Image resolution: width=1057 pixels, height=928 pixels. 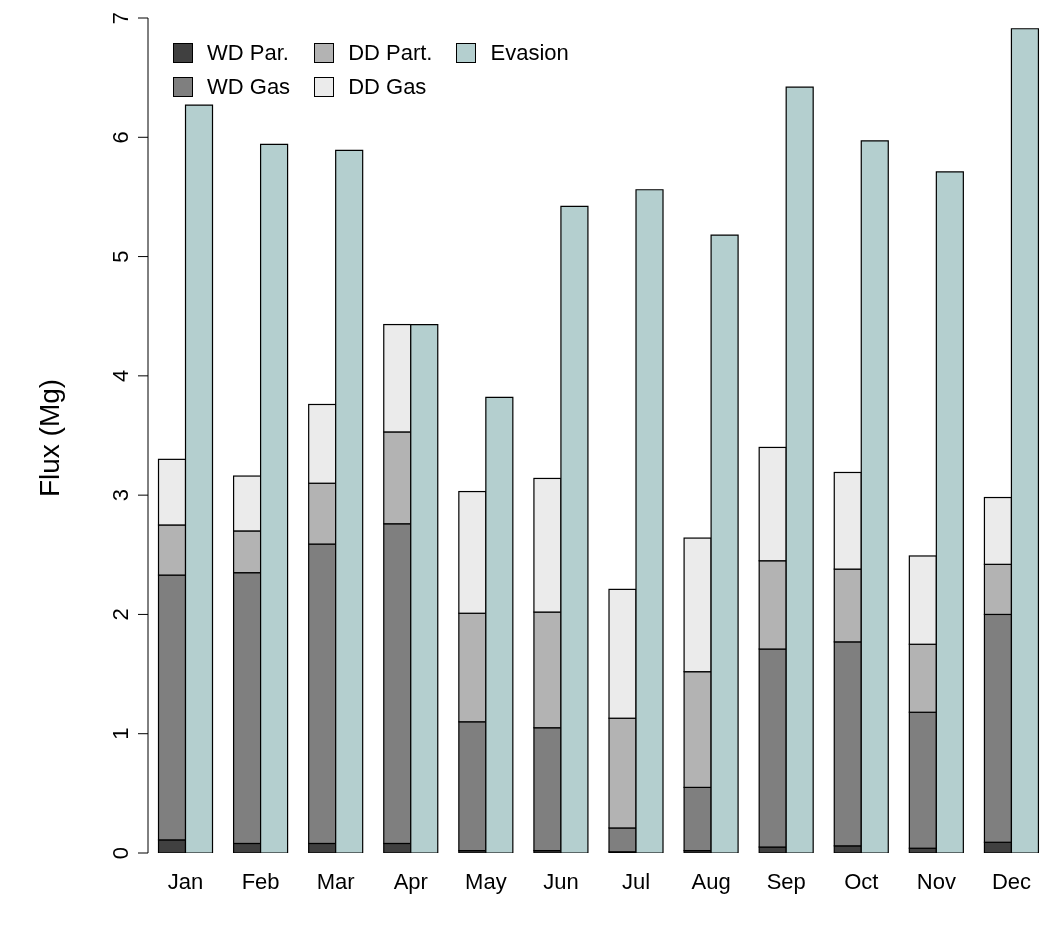 What do you see at coordinates (636, 881) in the screenshot?
I see `x-tick-label: Jul` at bounding box center [636, 881].